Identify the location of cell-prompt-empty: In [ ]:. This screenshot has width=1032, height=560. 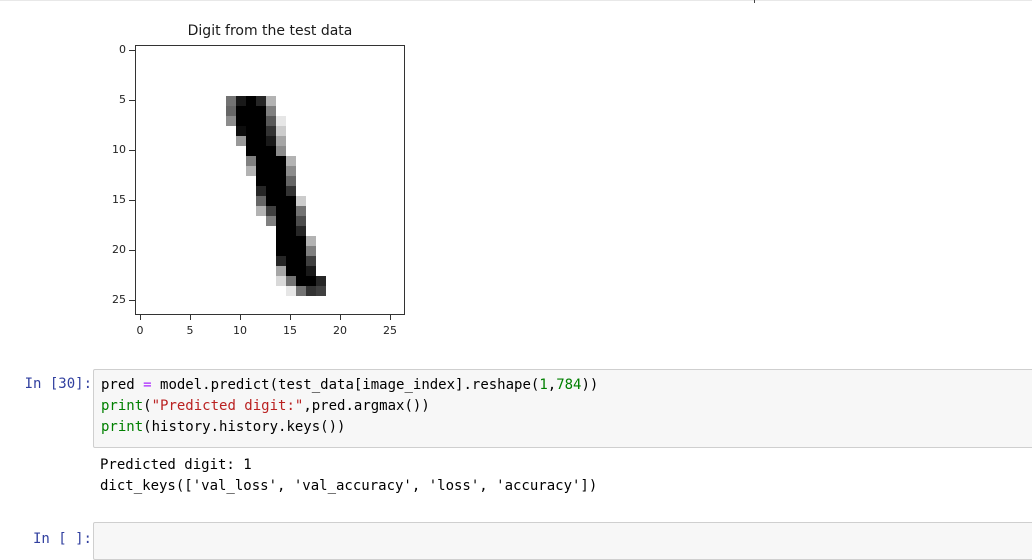
(62, 539).